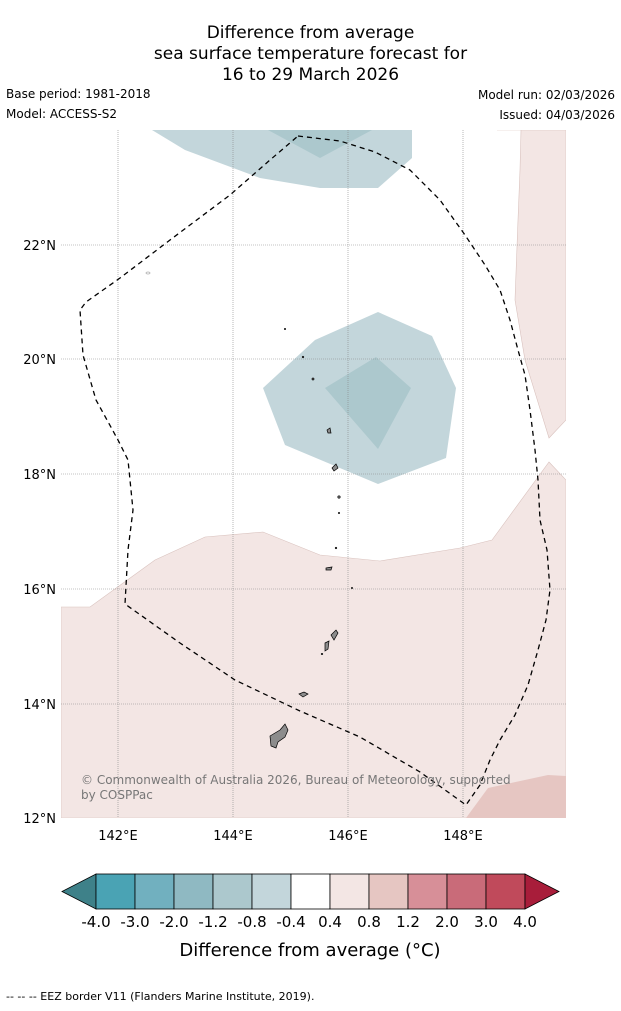  What do you see at coordinates (117, 795) in the screenshot?
I see `copyright-line-2: by COSPPac` at bounding box center [117, 795].